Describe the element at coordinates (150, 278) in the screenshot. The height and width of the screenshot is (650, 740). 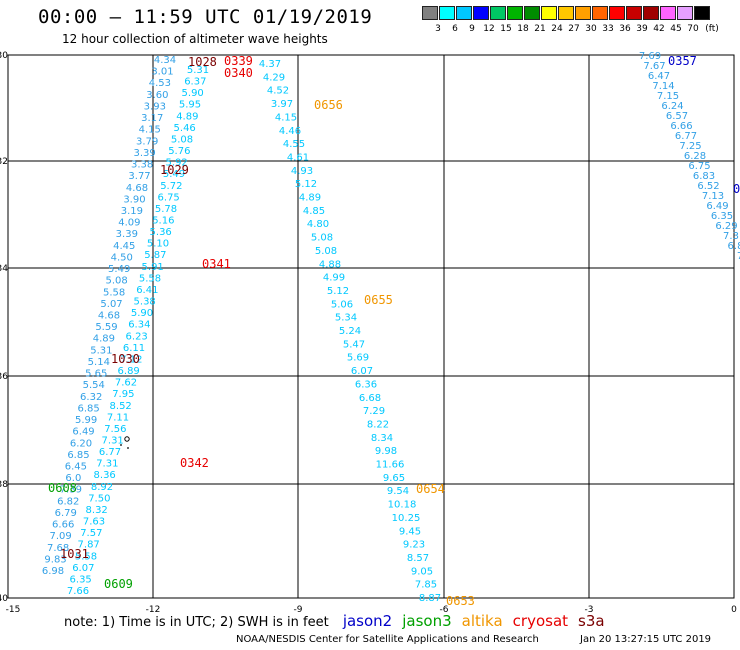
I see `wave-height-label: 5.58` at that location.